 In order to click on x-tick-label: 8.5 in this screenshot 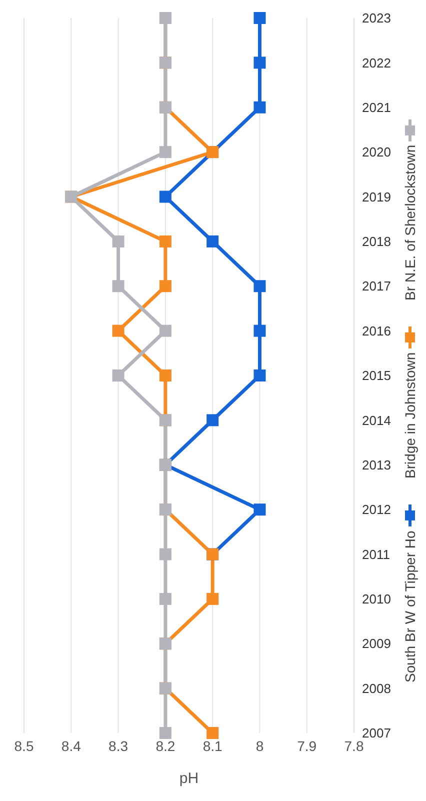, I will do `click(24, 746)`.